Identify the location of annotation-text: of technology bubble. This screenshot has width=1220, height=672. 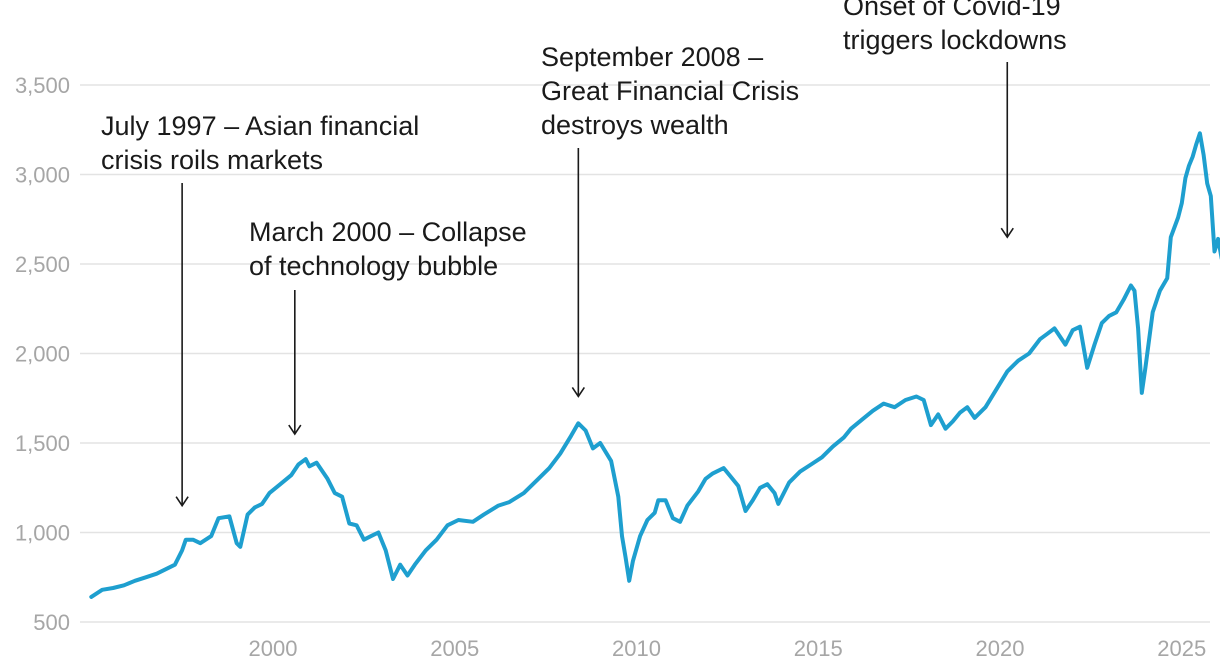
(373, 266).